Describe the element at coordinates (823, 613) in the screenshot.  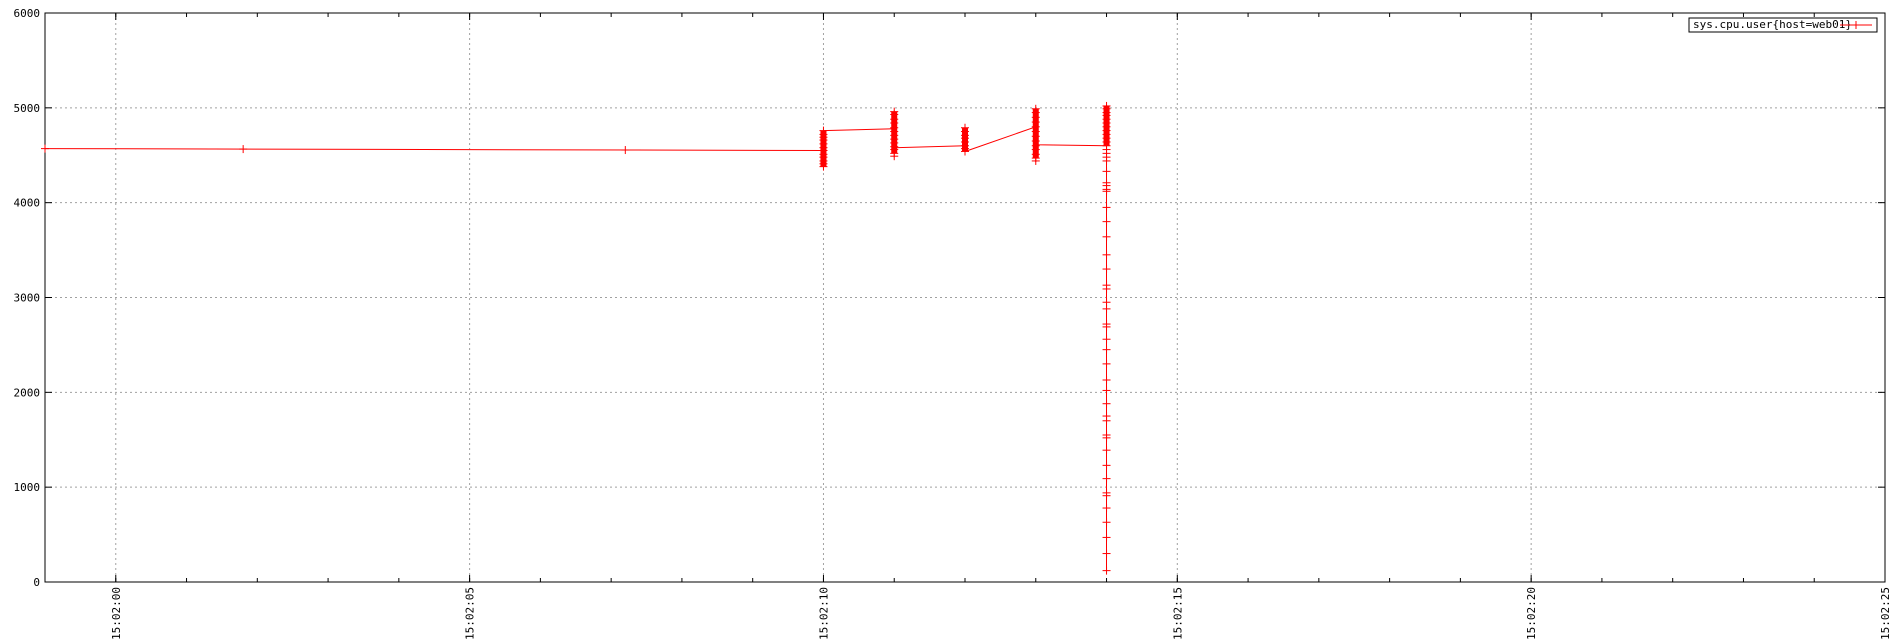
I see `x-tick-label: 15:02:10` at that location.